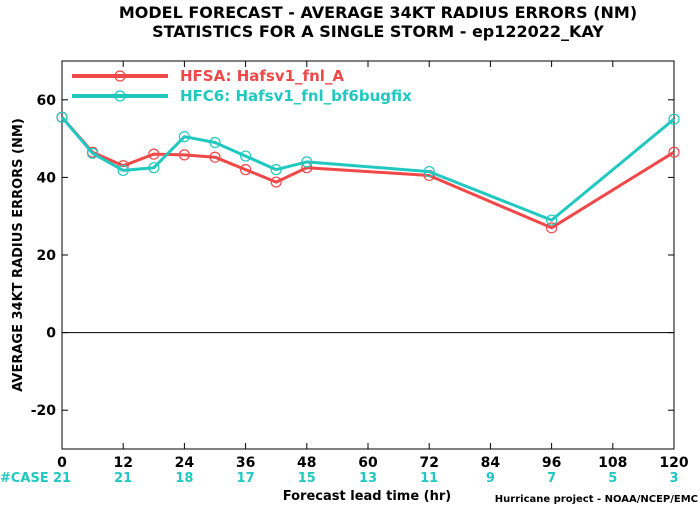 This screenshot has width=700, height=506. Describe the element at coordinates (24, 478) in the screenshot. I see `case-label: #CASE` at that location.